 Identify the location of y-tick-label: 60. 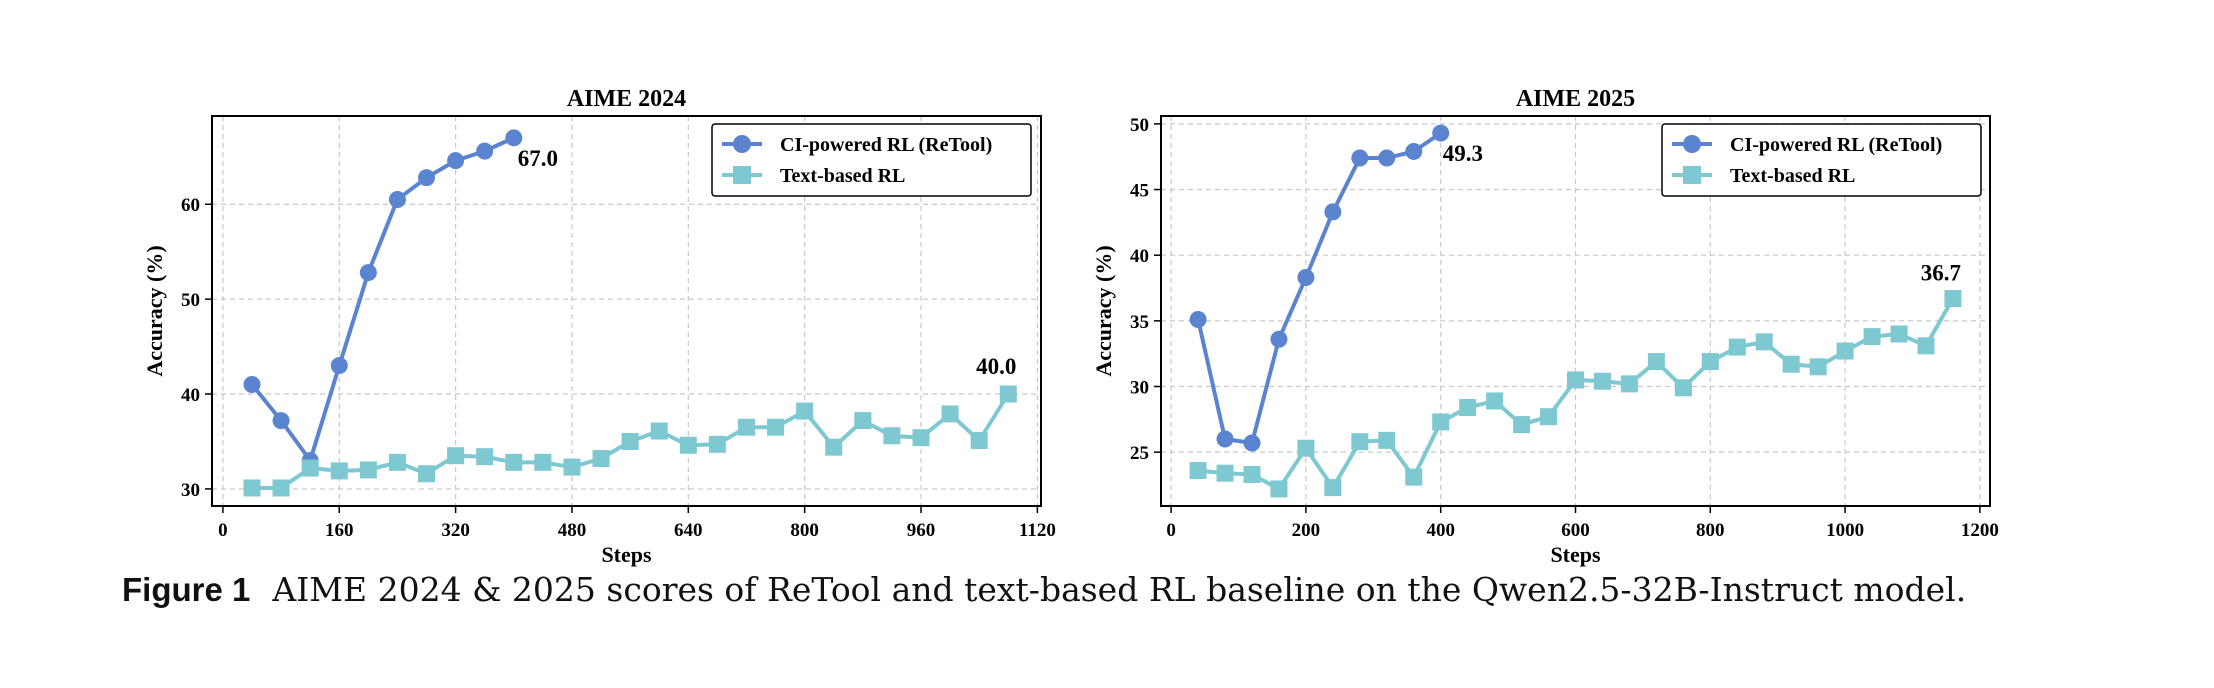
(190, 205).